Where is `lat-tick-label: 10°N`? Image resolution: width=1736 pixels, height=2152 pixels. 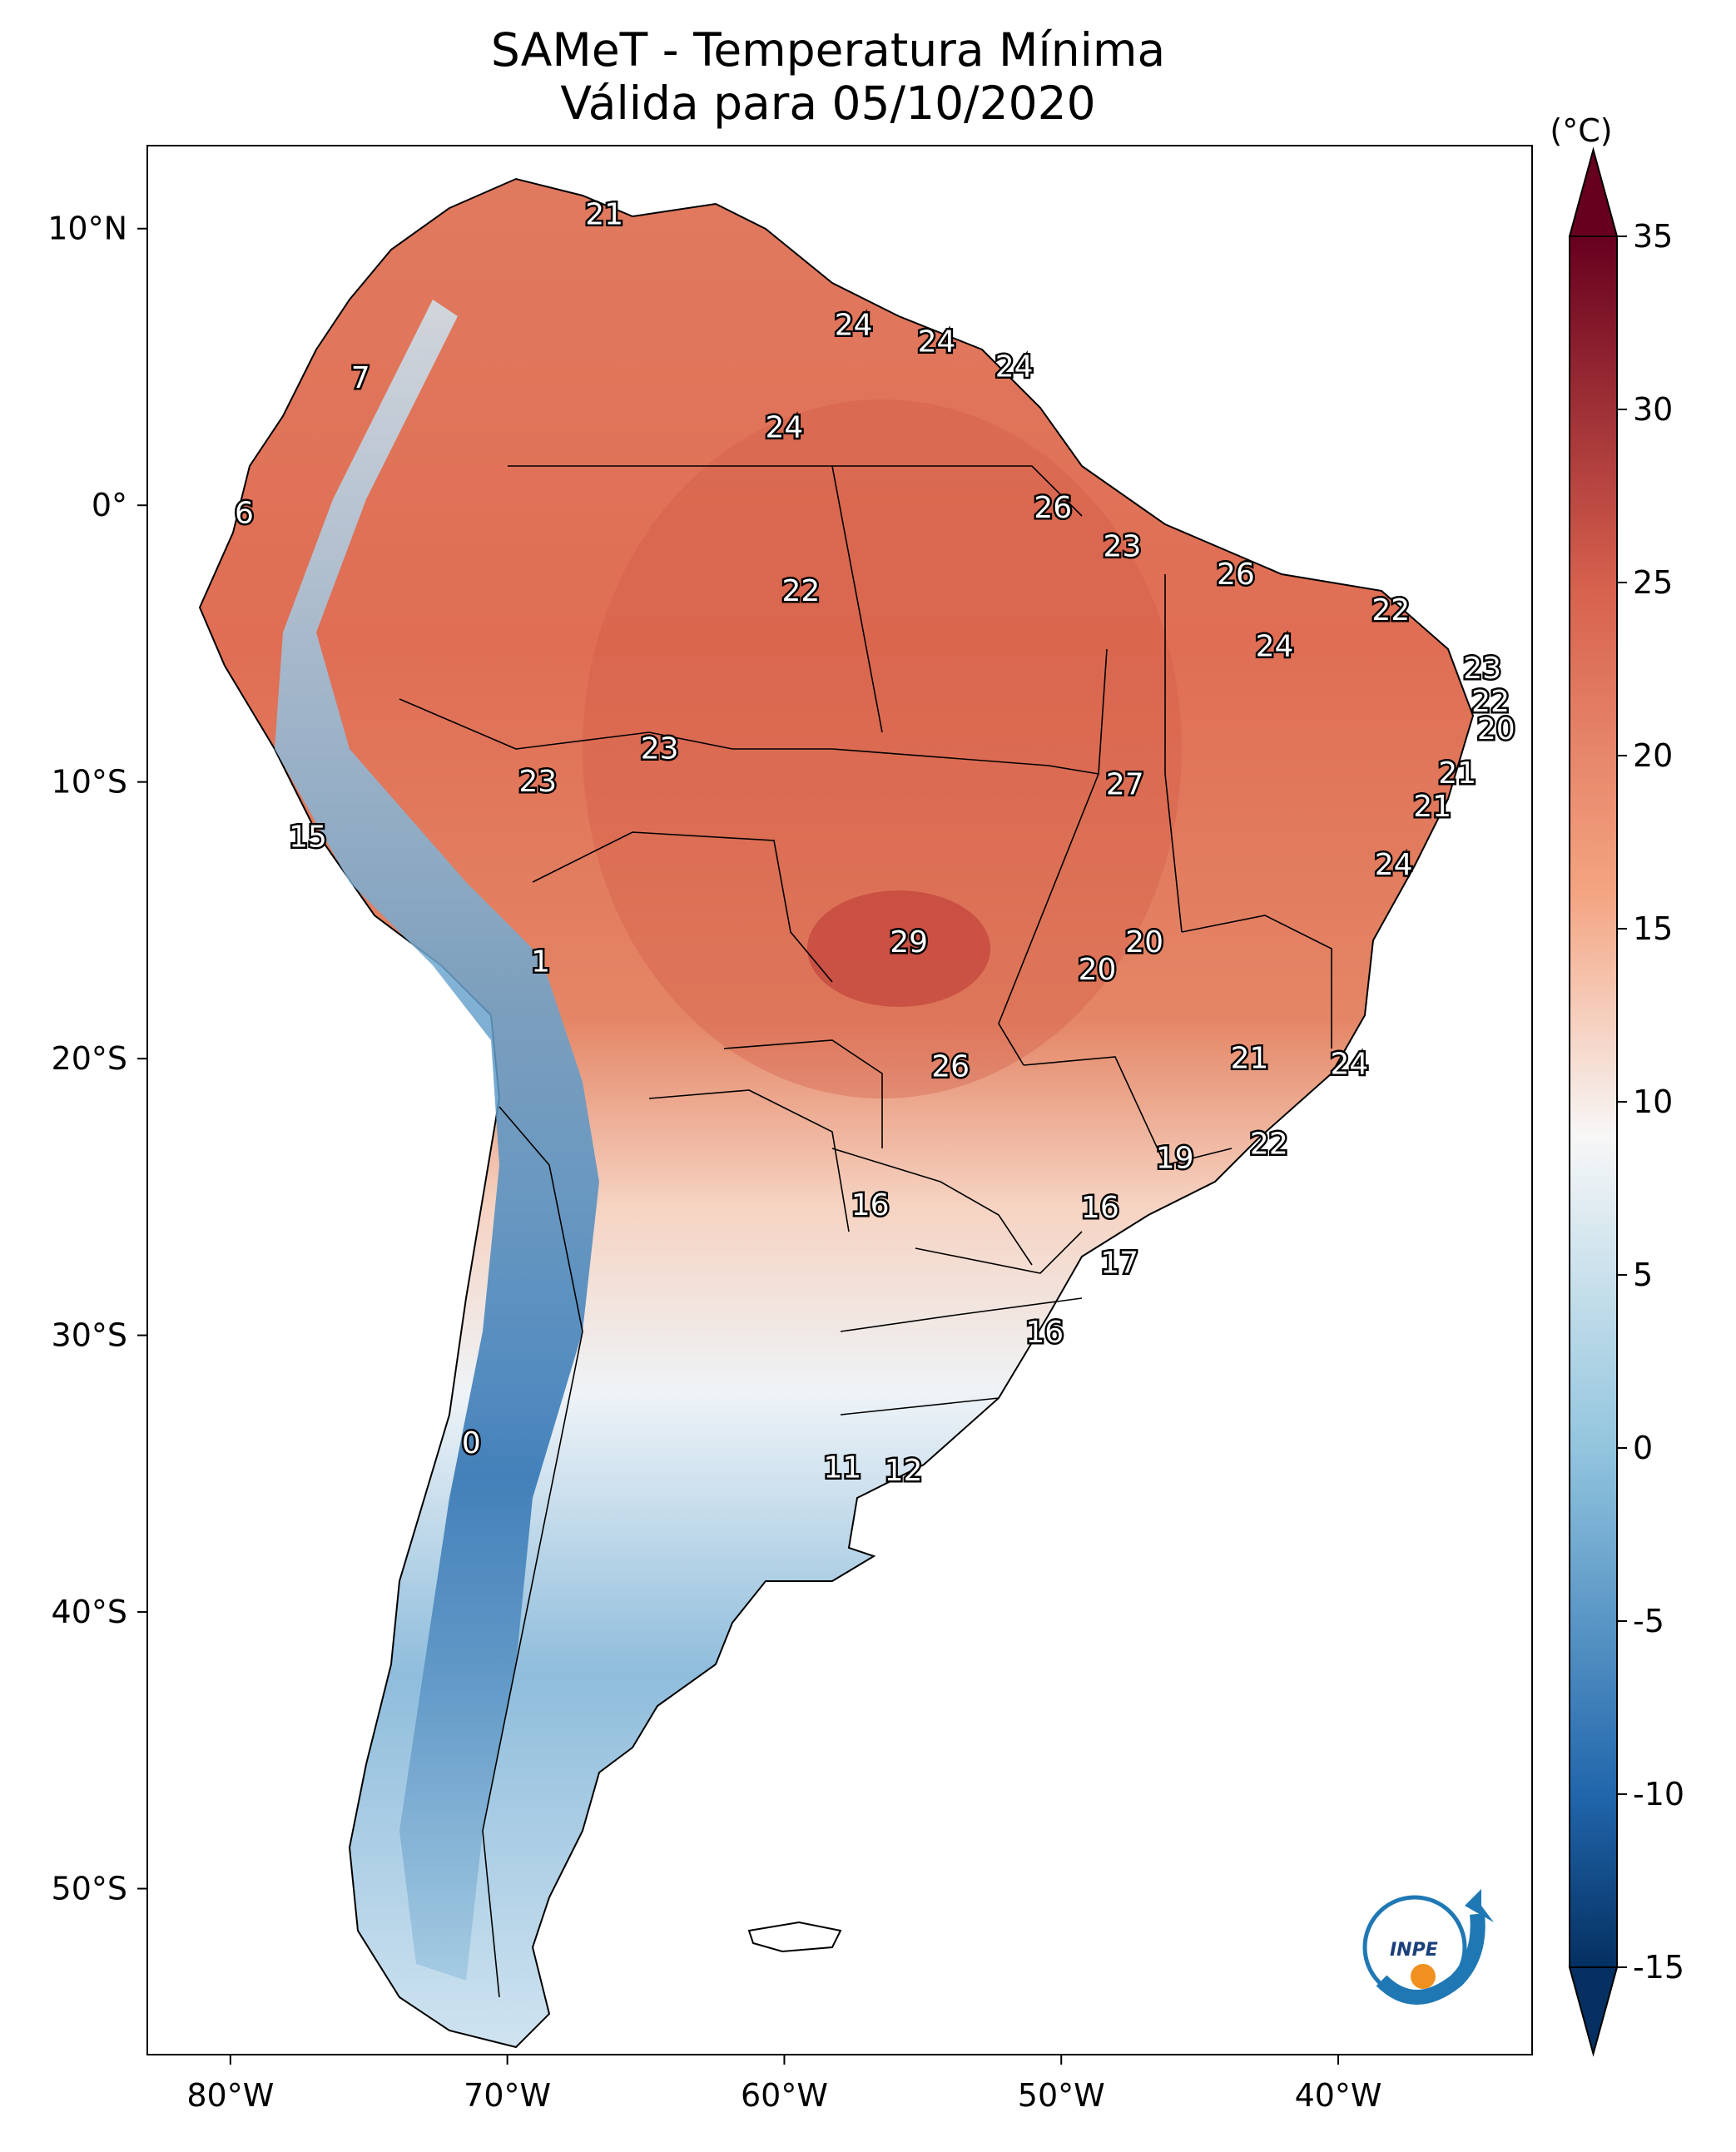
lat-tick-label: 10°N is located at coordinates (87, 229).